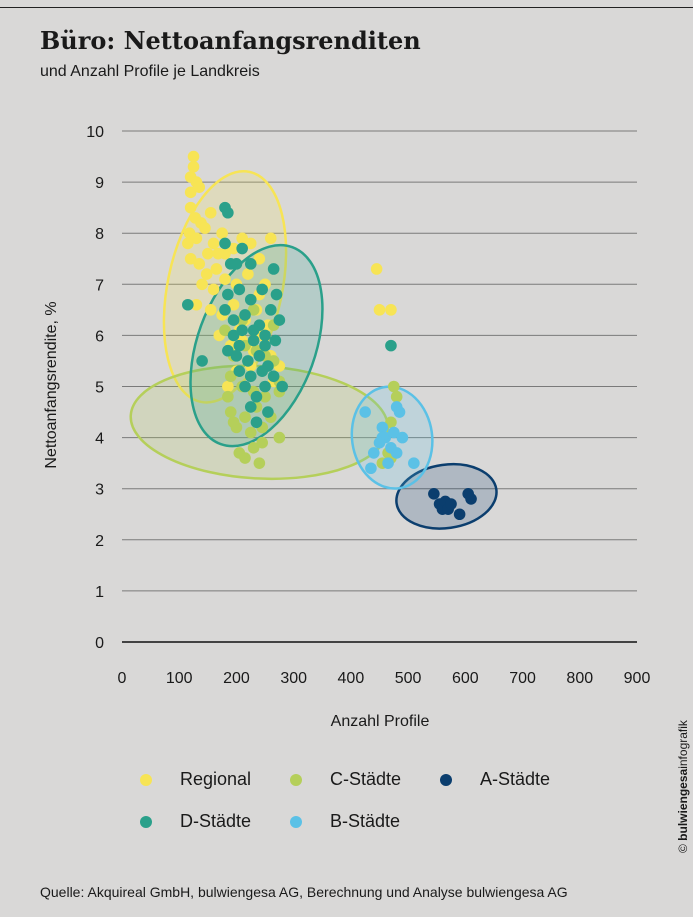 Image resolution: width=693 pixels, height=917 pixels. What do you see at coordinates (51, 384) in the screenshot?
I see `y-axis-title: Nettoanfangsrendite, %` at bounding box center [51, 384].